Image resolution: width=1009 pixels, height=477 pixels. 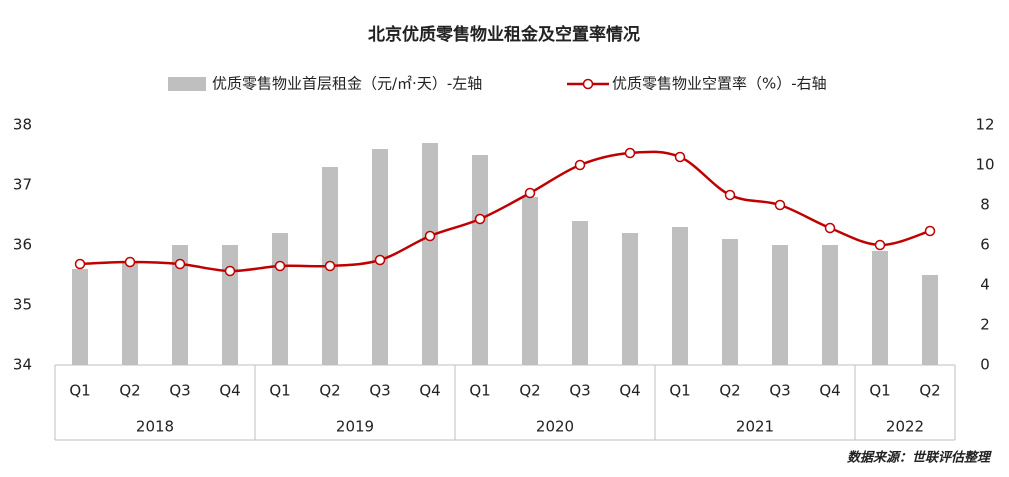 I want to click on y2-tick-label: 0, so click(x=985, y=365).